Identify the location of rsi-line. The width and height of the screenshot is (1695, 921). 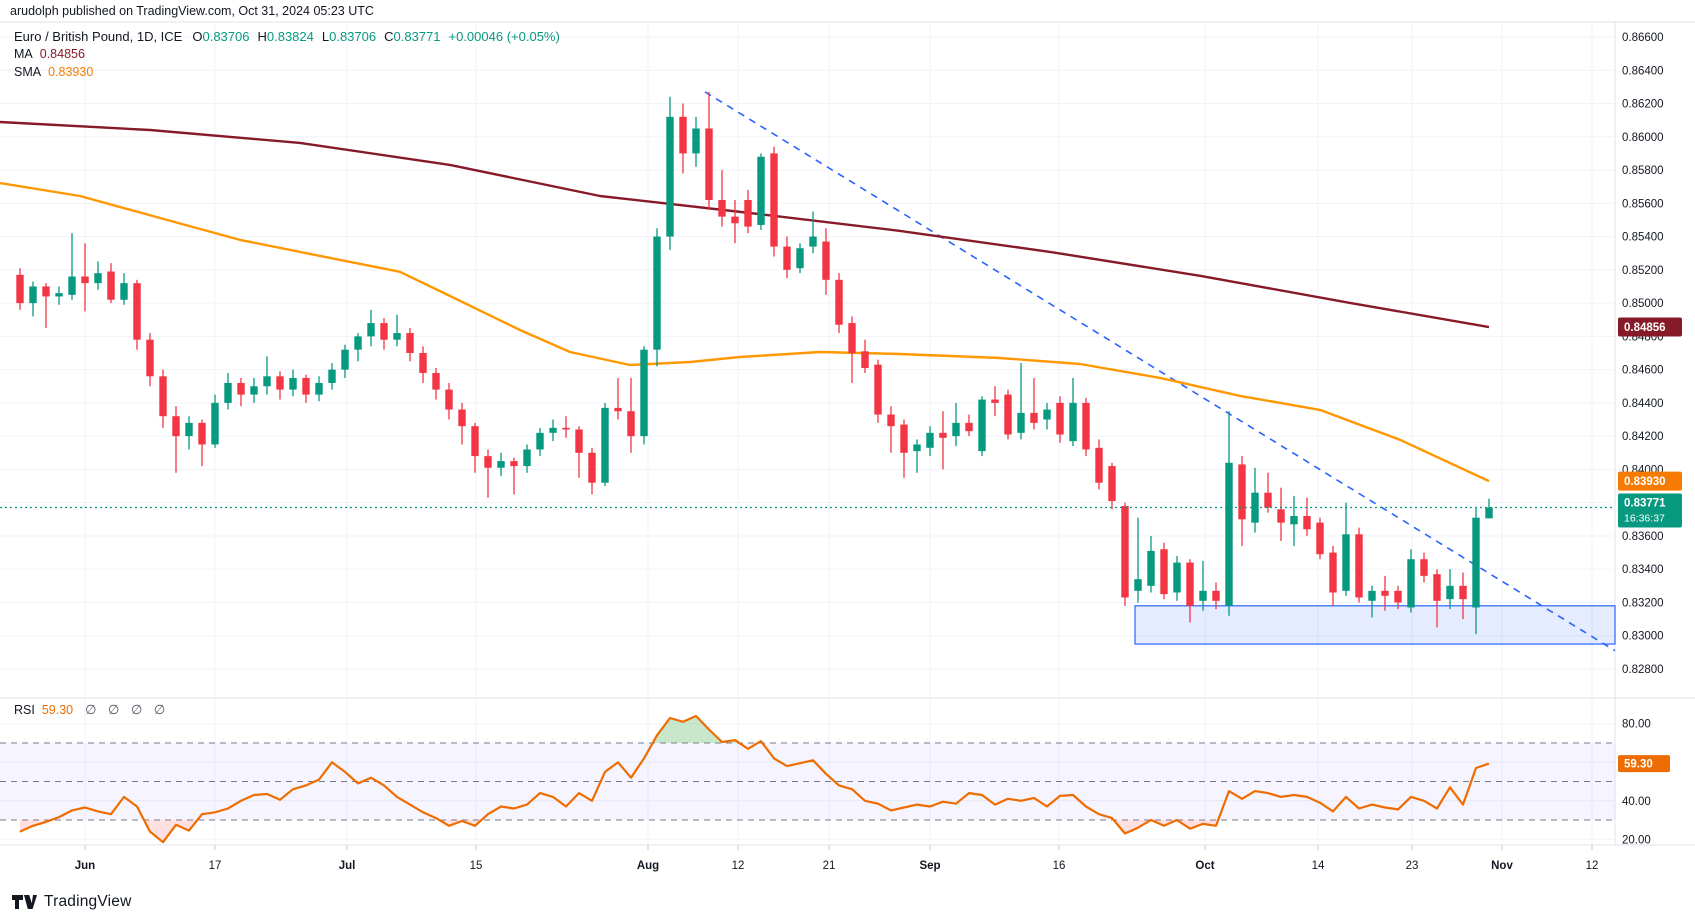
(754, 779).